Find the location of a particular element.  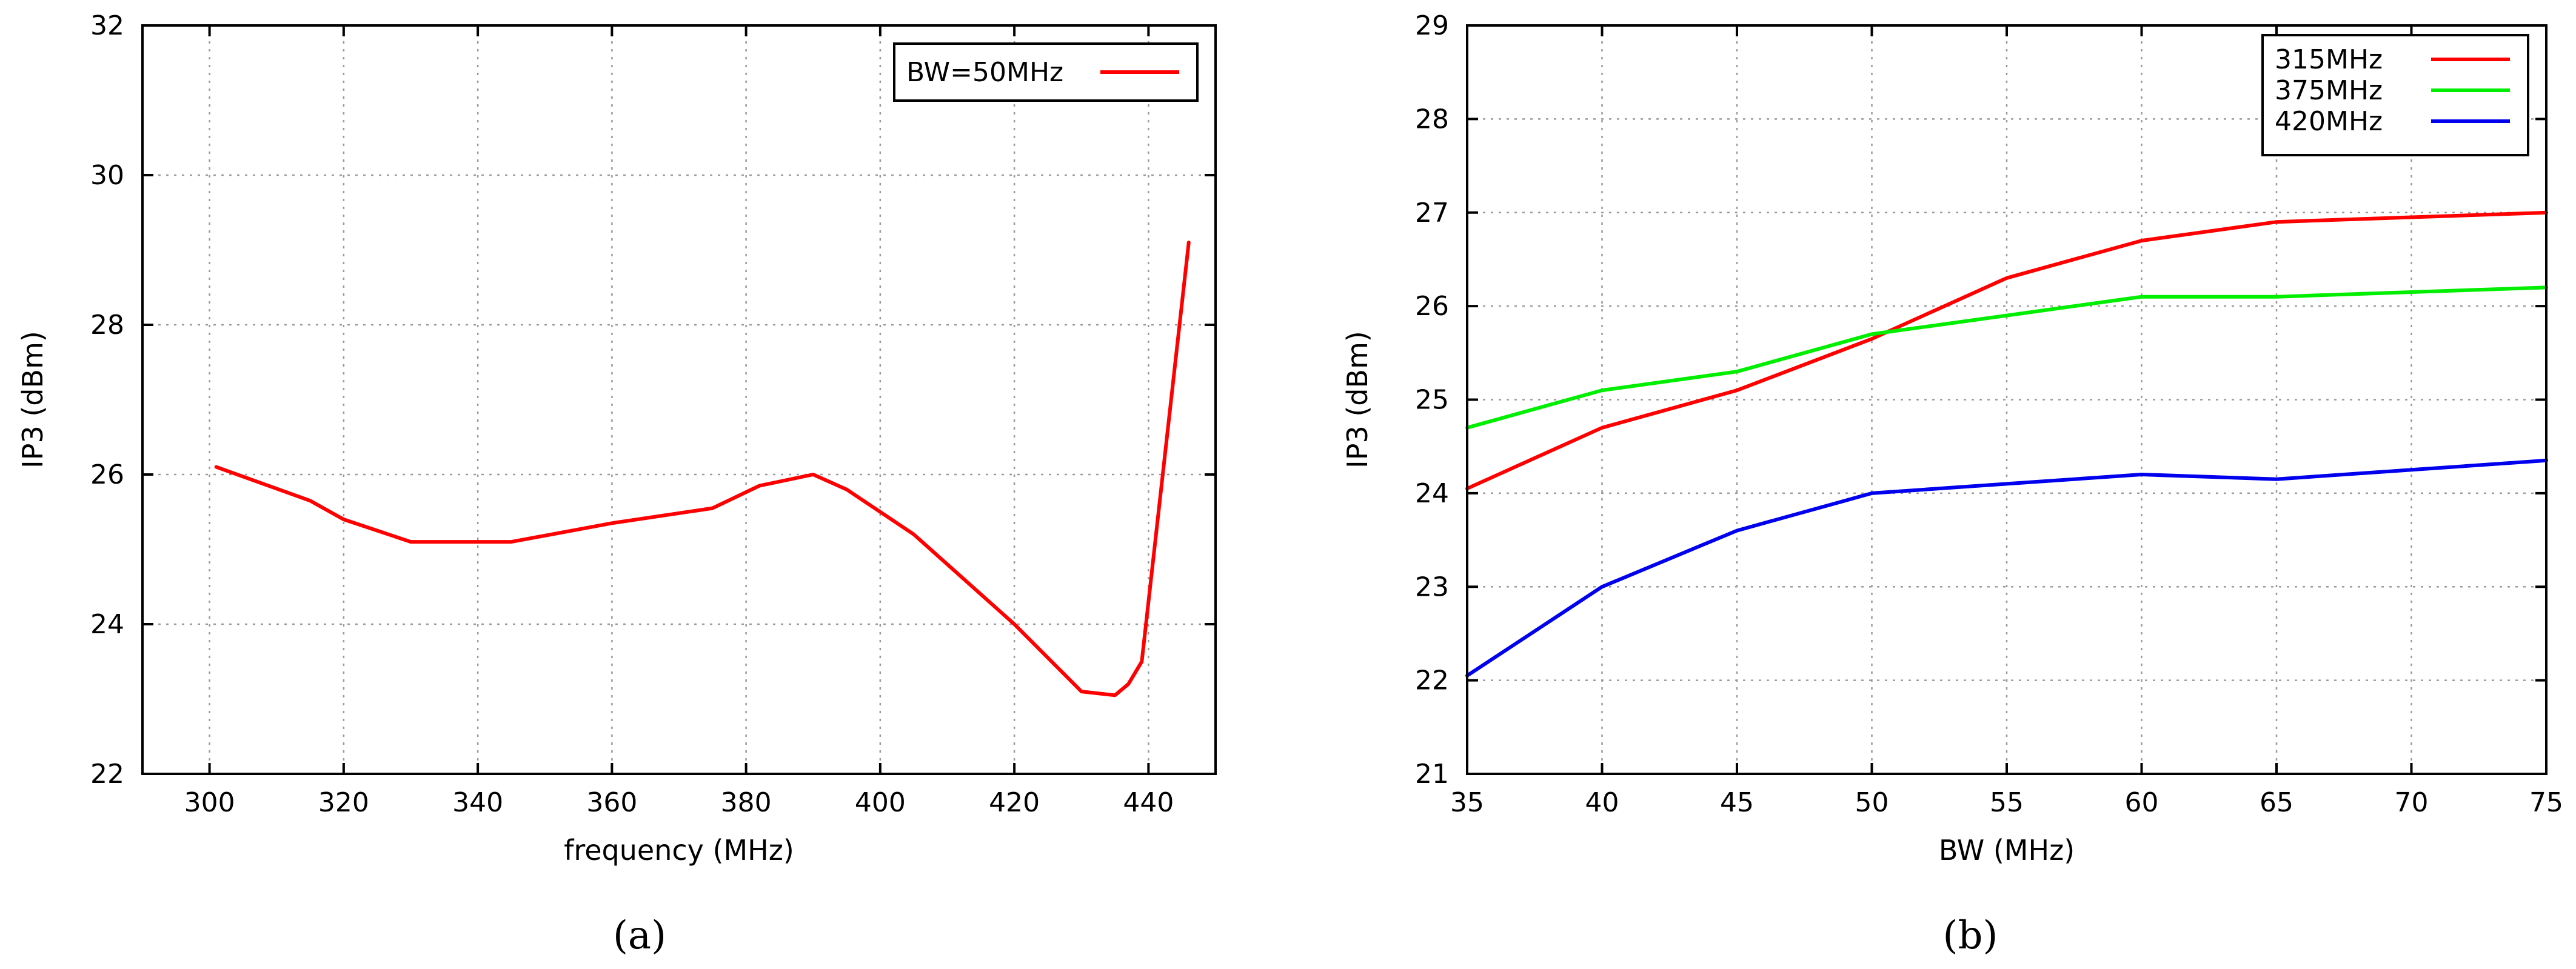

series-line-375MHz is located at coordinates (2006, 357).